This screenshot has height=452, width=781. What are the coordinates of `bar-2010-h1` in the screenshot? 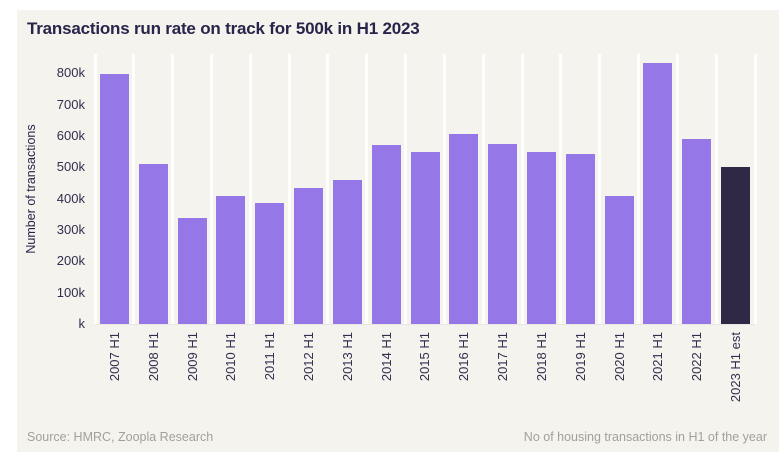 It's located at (231, 260).